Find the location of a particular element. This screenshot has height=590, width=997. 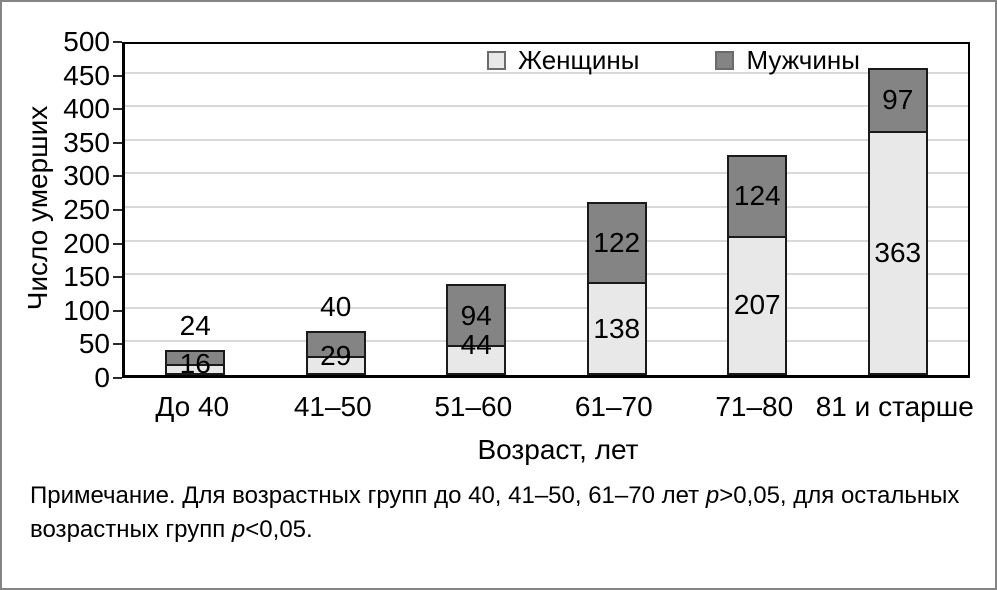

bar-value-label-women: 363 is located at coordinates (898, 253).